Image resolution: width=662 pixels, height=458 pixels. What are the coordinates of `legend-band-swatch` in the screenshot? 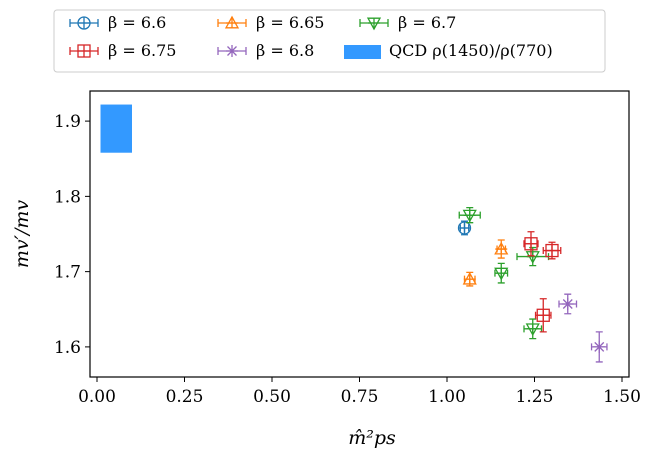 It's located at (362, 52).